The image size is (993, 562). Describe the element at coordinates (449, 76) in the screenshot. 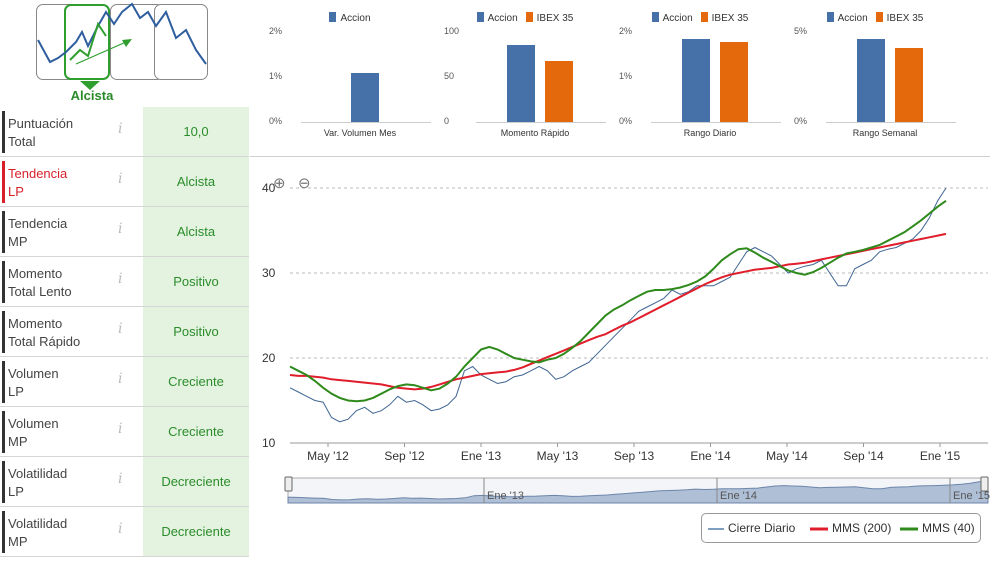

I see `mini-tick: 50` at that location.